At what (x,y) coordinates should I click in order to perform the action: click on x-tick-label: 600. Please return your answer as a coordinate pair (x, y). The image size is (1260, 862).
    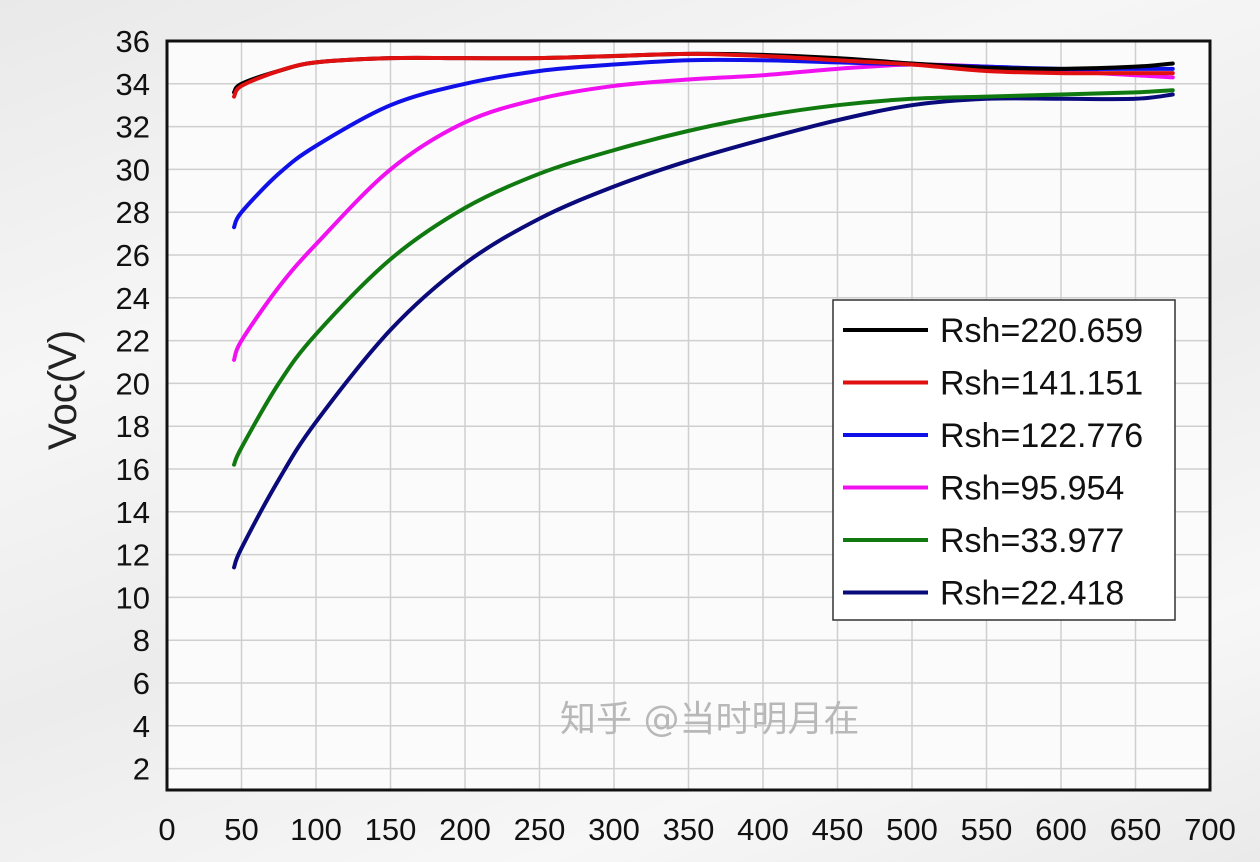
    Looking at the image, I should click on (1061, 829).